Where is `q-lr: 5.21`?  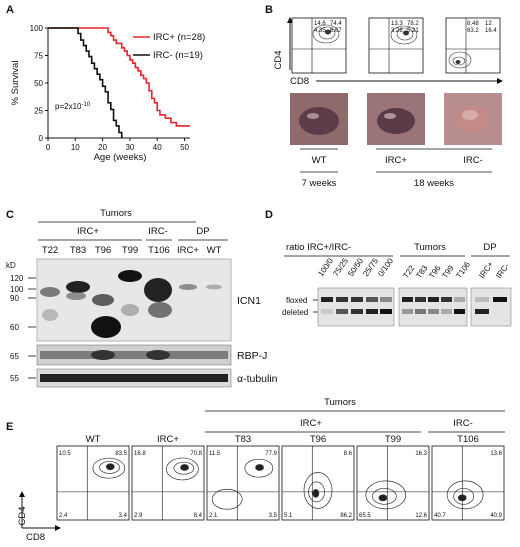
q-lr: 5.21 is located at coordinates (413, 31).